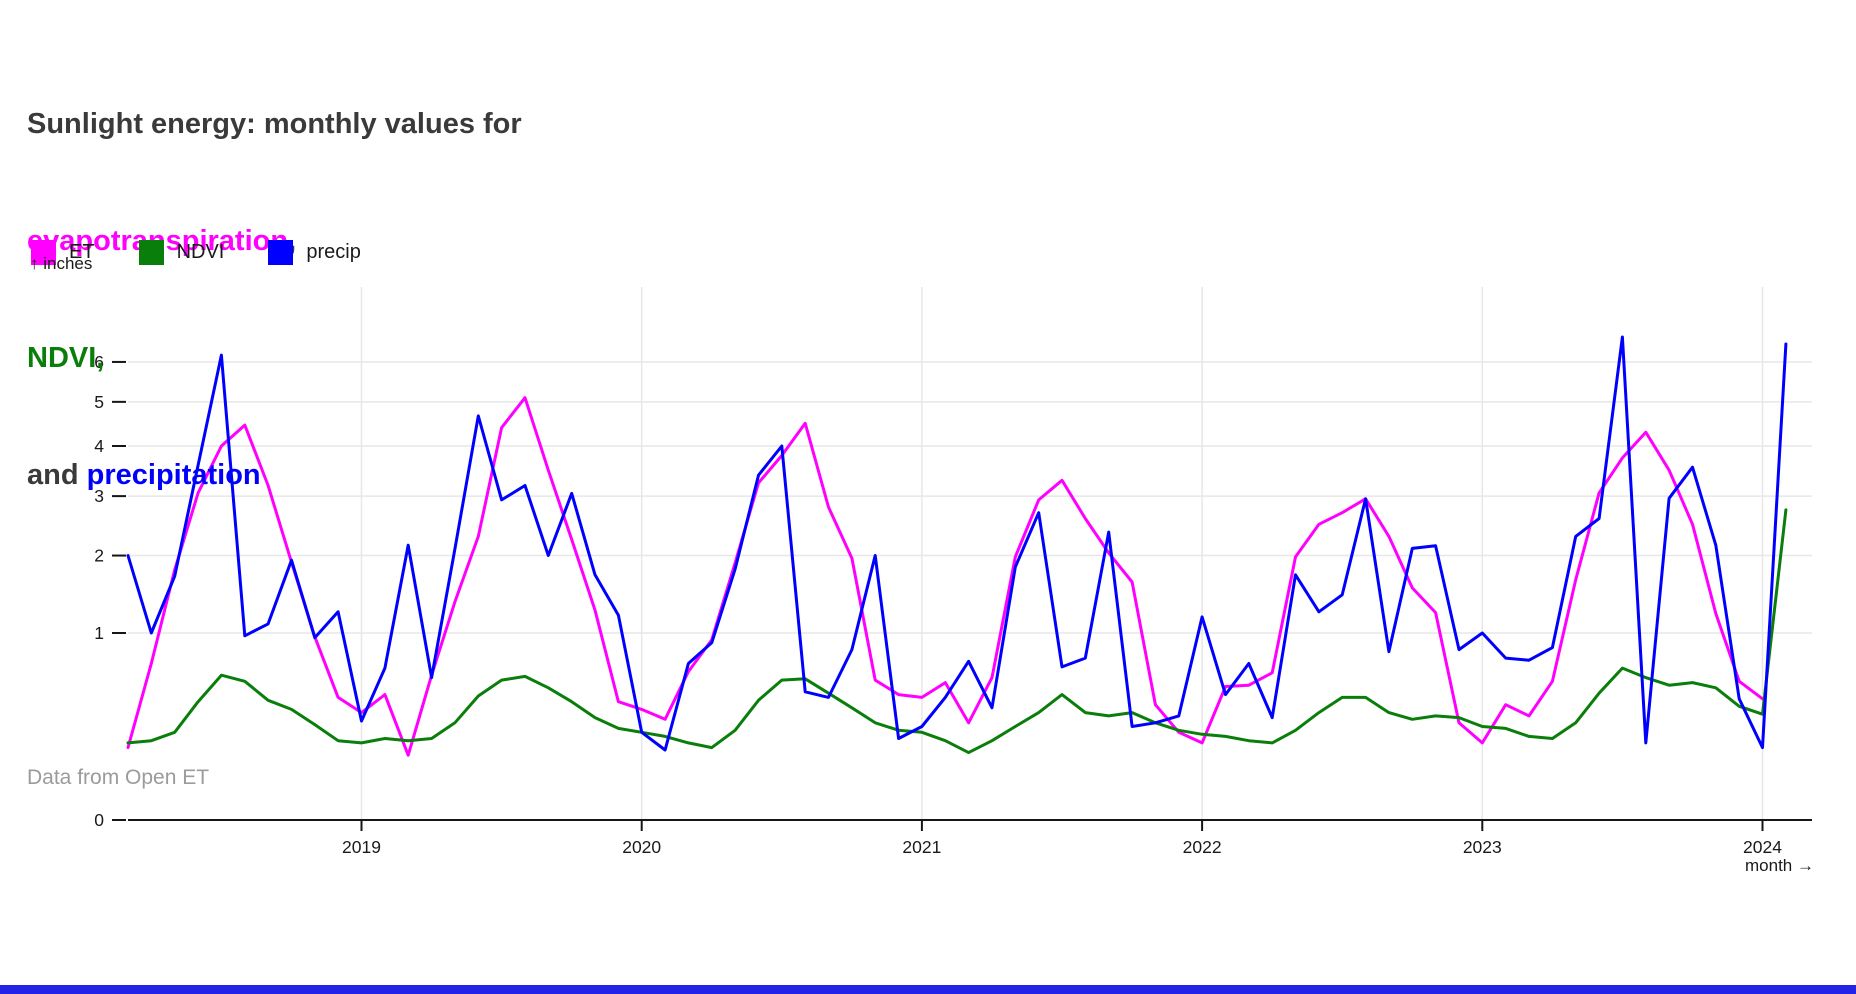 The width and height of the screenshot is (1856, 994). What do you see at coordinates (1779, 865) in the screenshot?
I see `x-axis-label: month →` at bounding box center [1779, 865].